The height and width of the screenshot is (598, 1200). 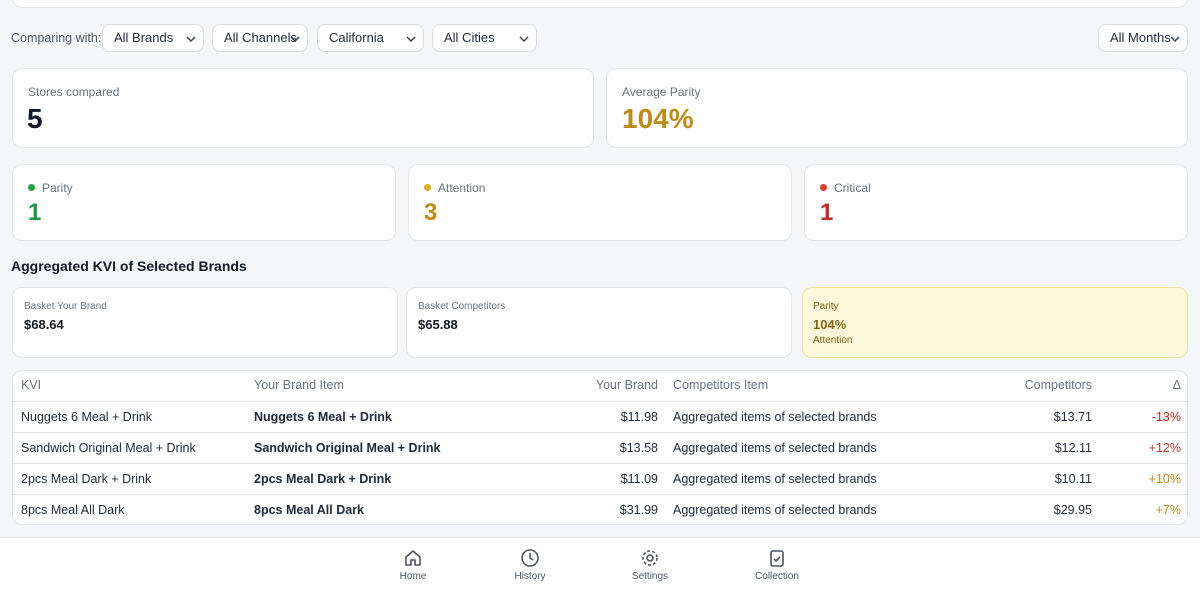 What do you see at coordinates (44, 324) in the screenshot?
I see `card-value: $68.64` at bounding box center [44, 324].